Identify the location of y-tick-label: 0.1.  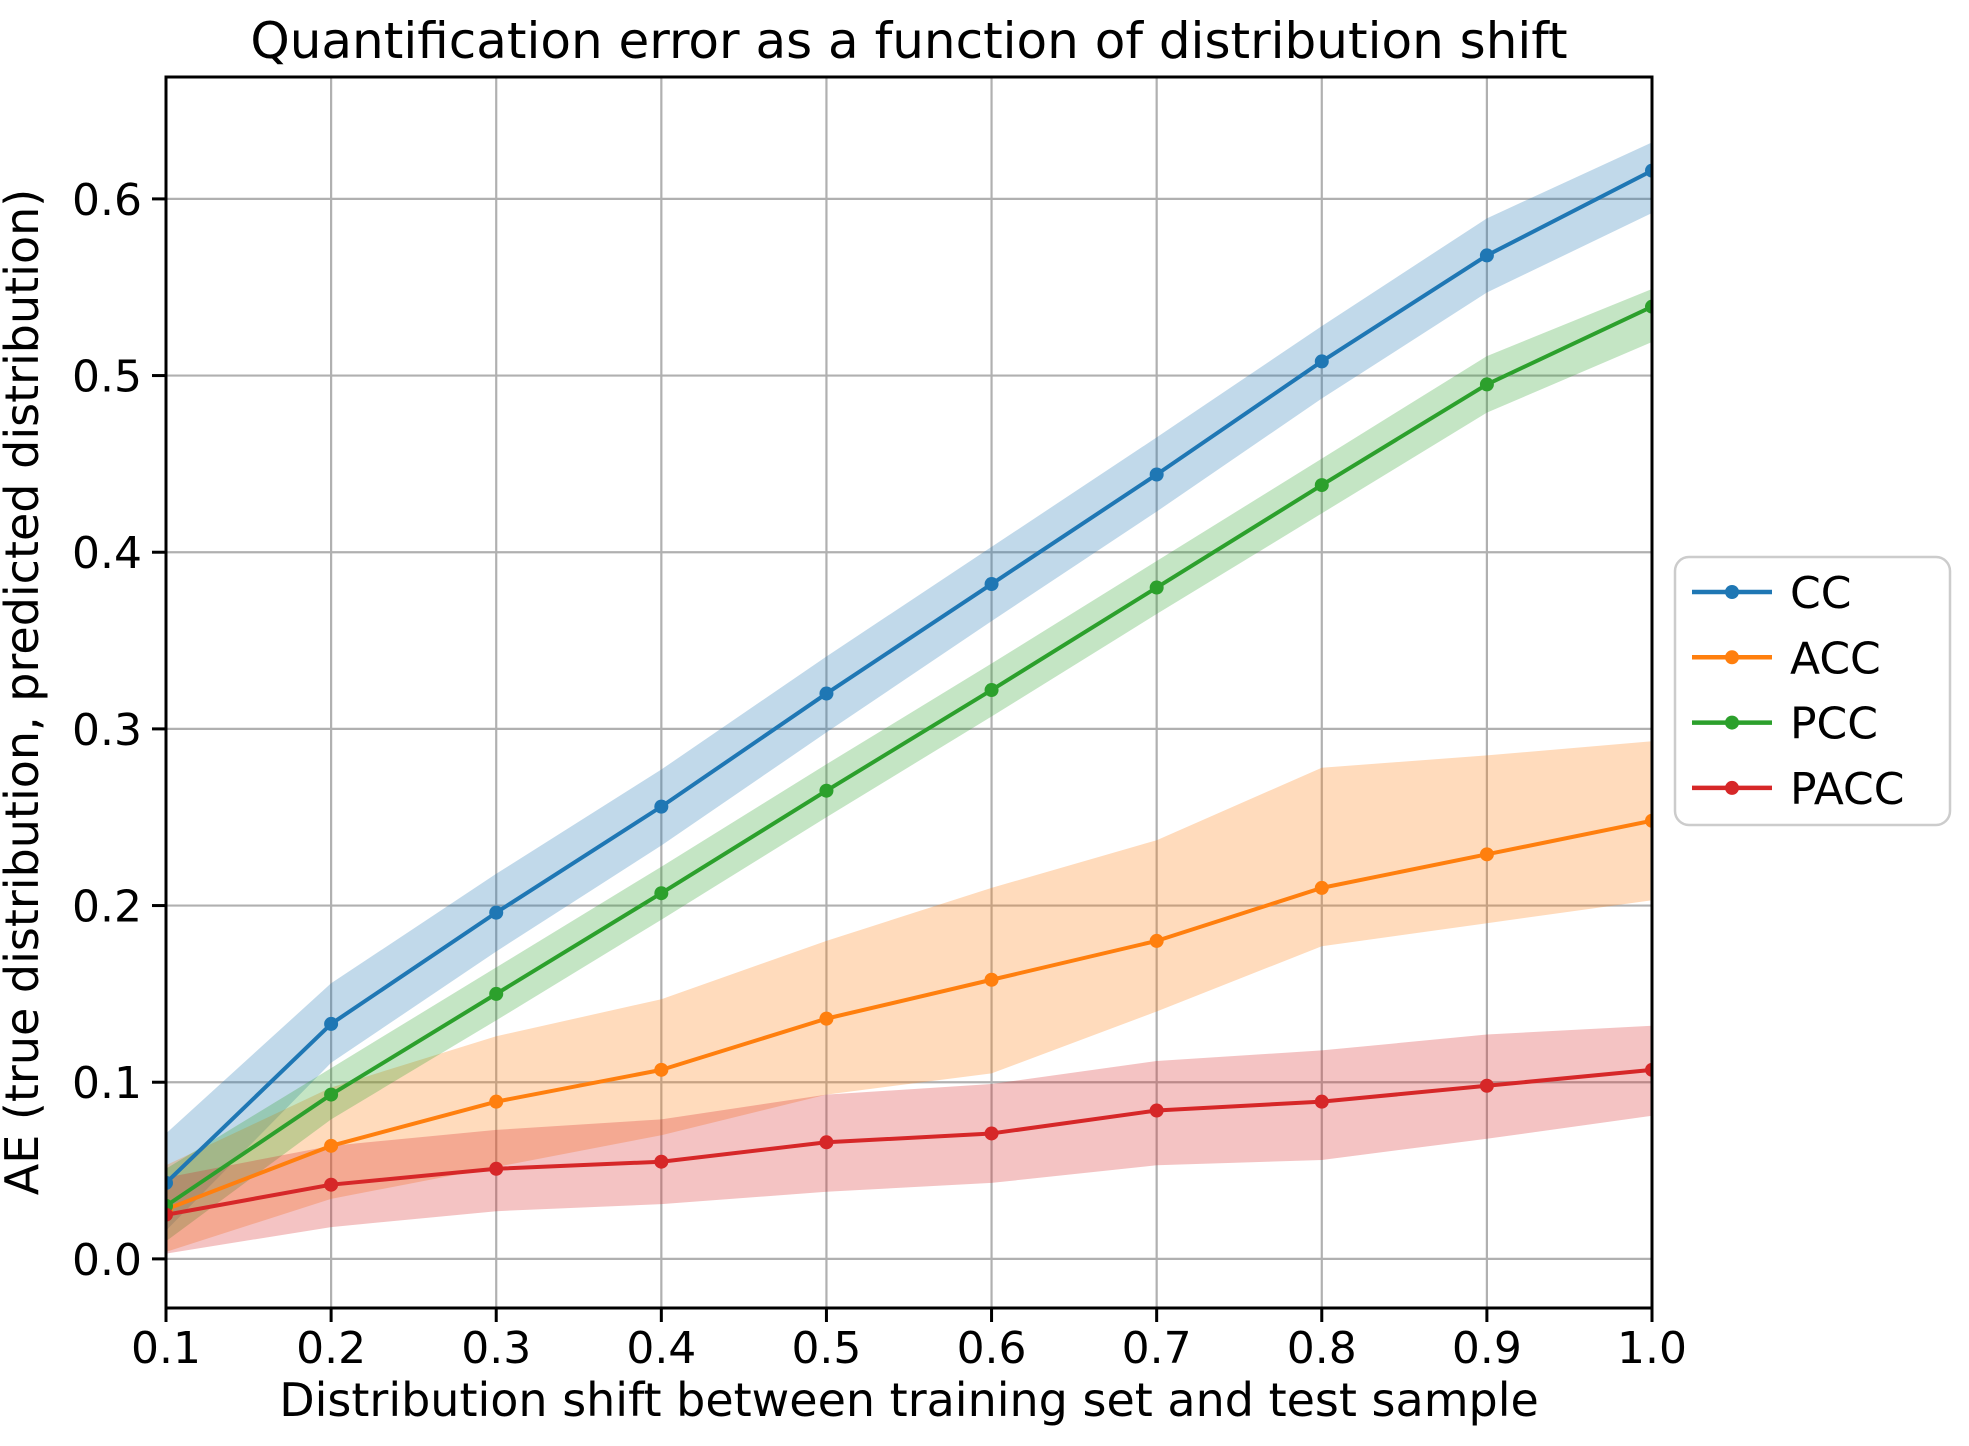
(107, 1083).